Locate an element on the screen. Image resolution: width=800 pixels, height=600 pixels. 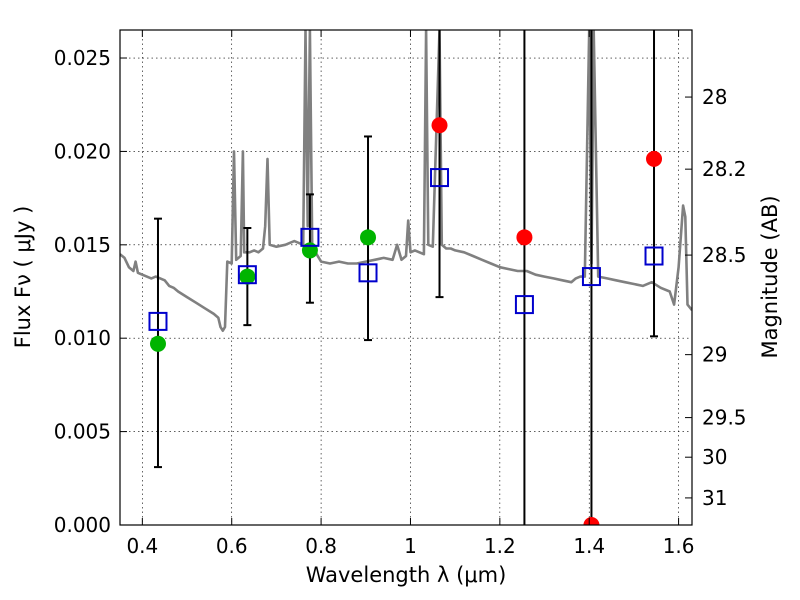
x-tick-label: 0.6 is located at coordinates (232, 546).